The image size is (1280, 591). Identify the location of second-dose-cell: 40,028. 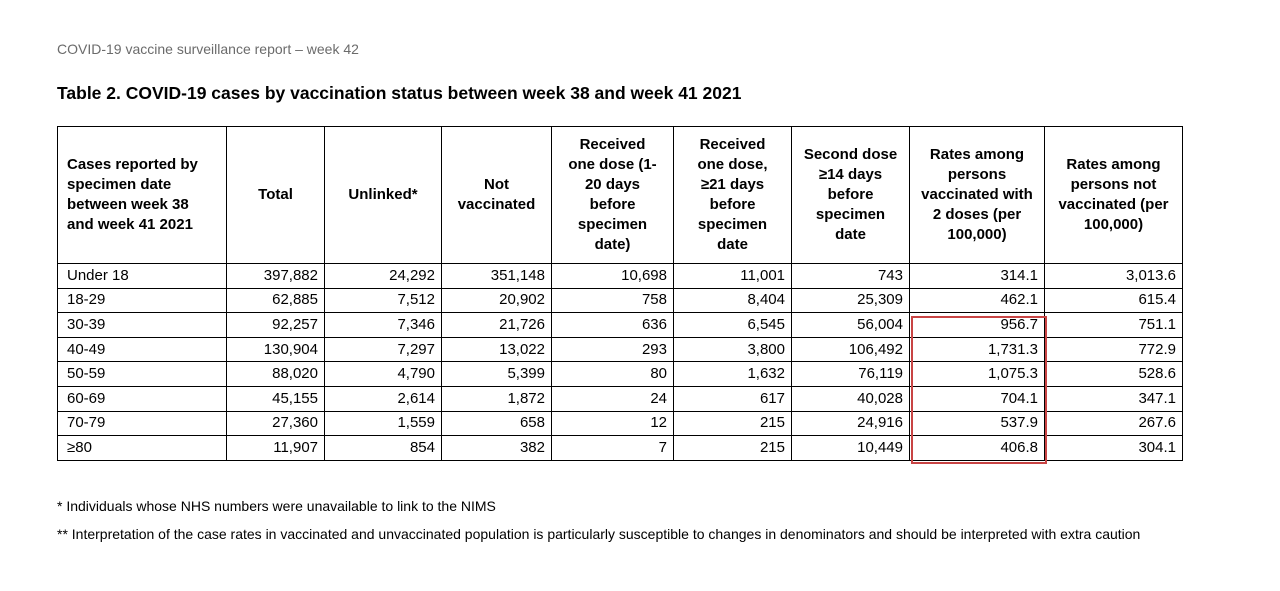
(850, 398).